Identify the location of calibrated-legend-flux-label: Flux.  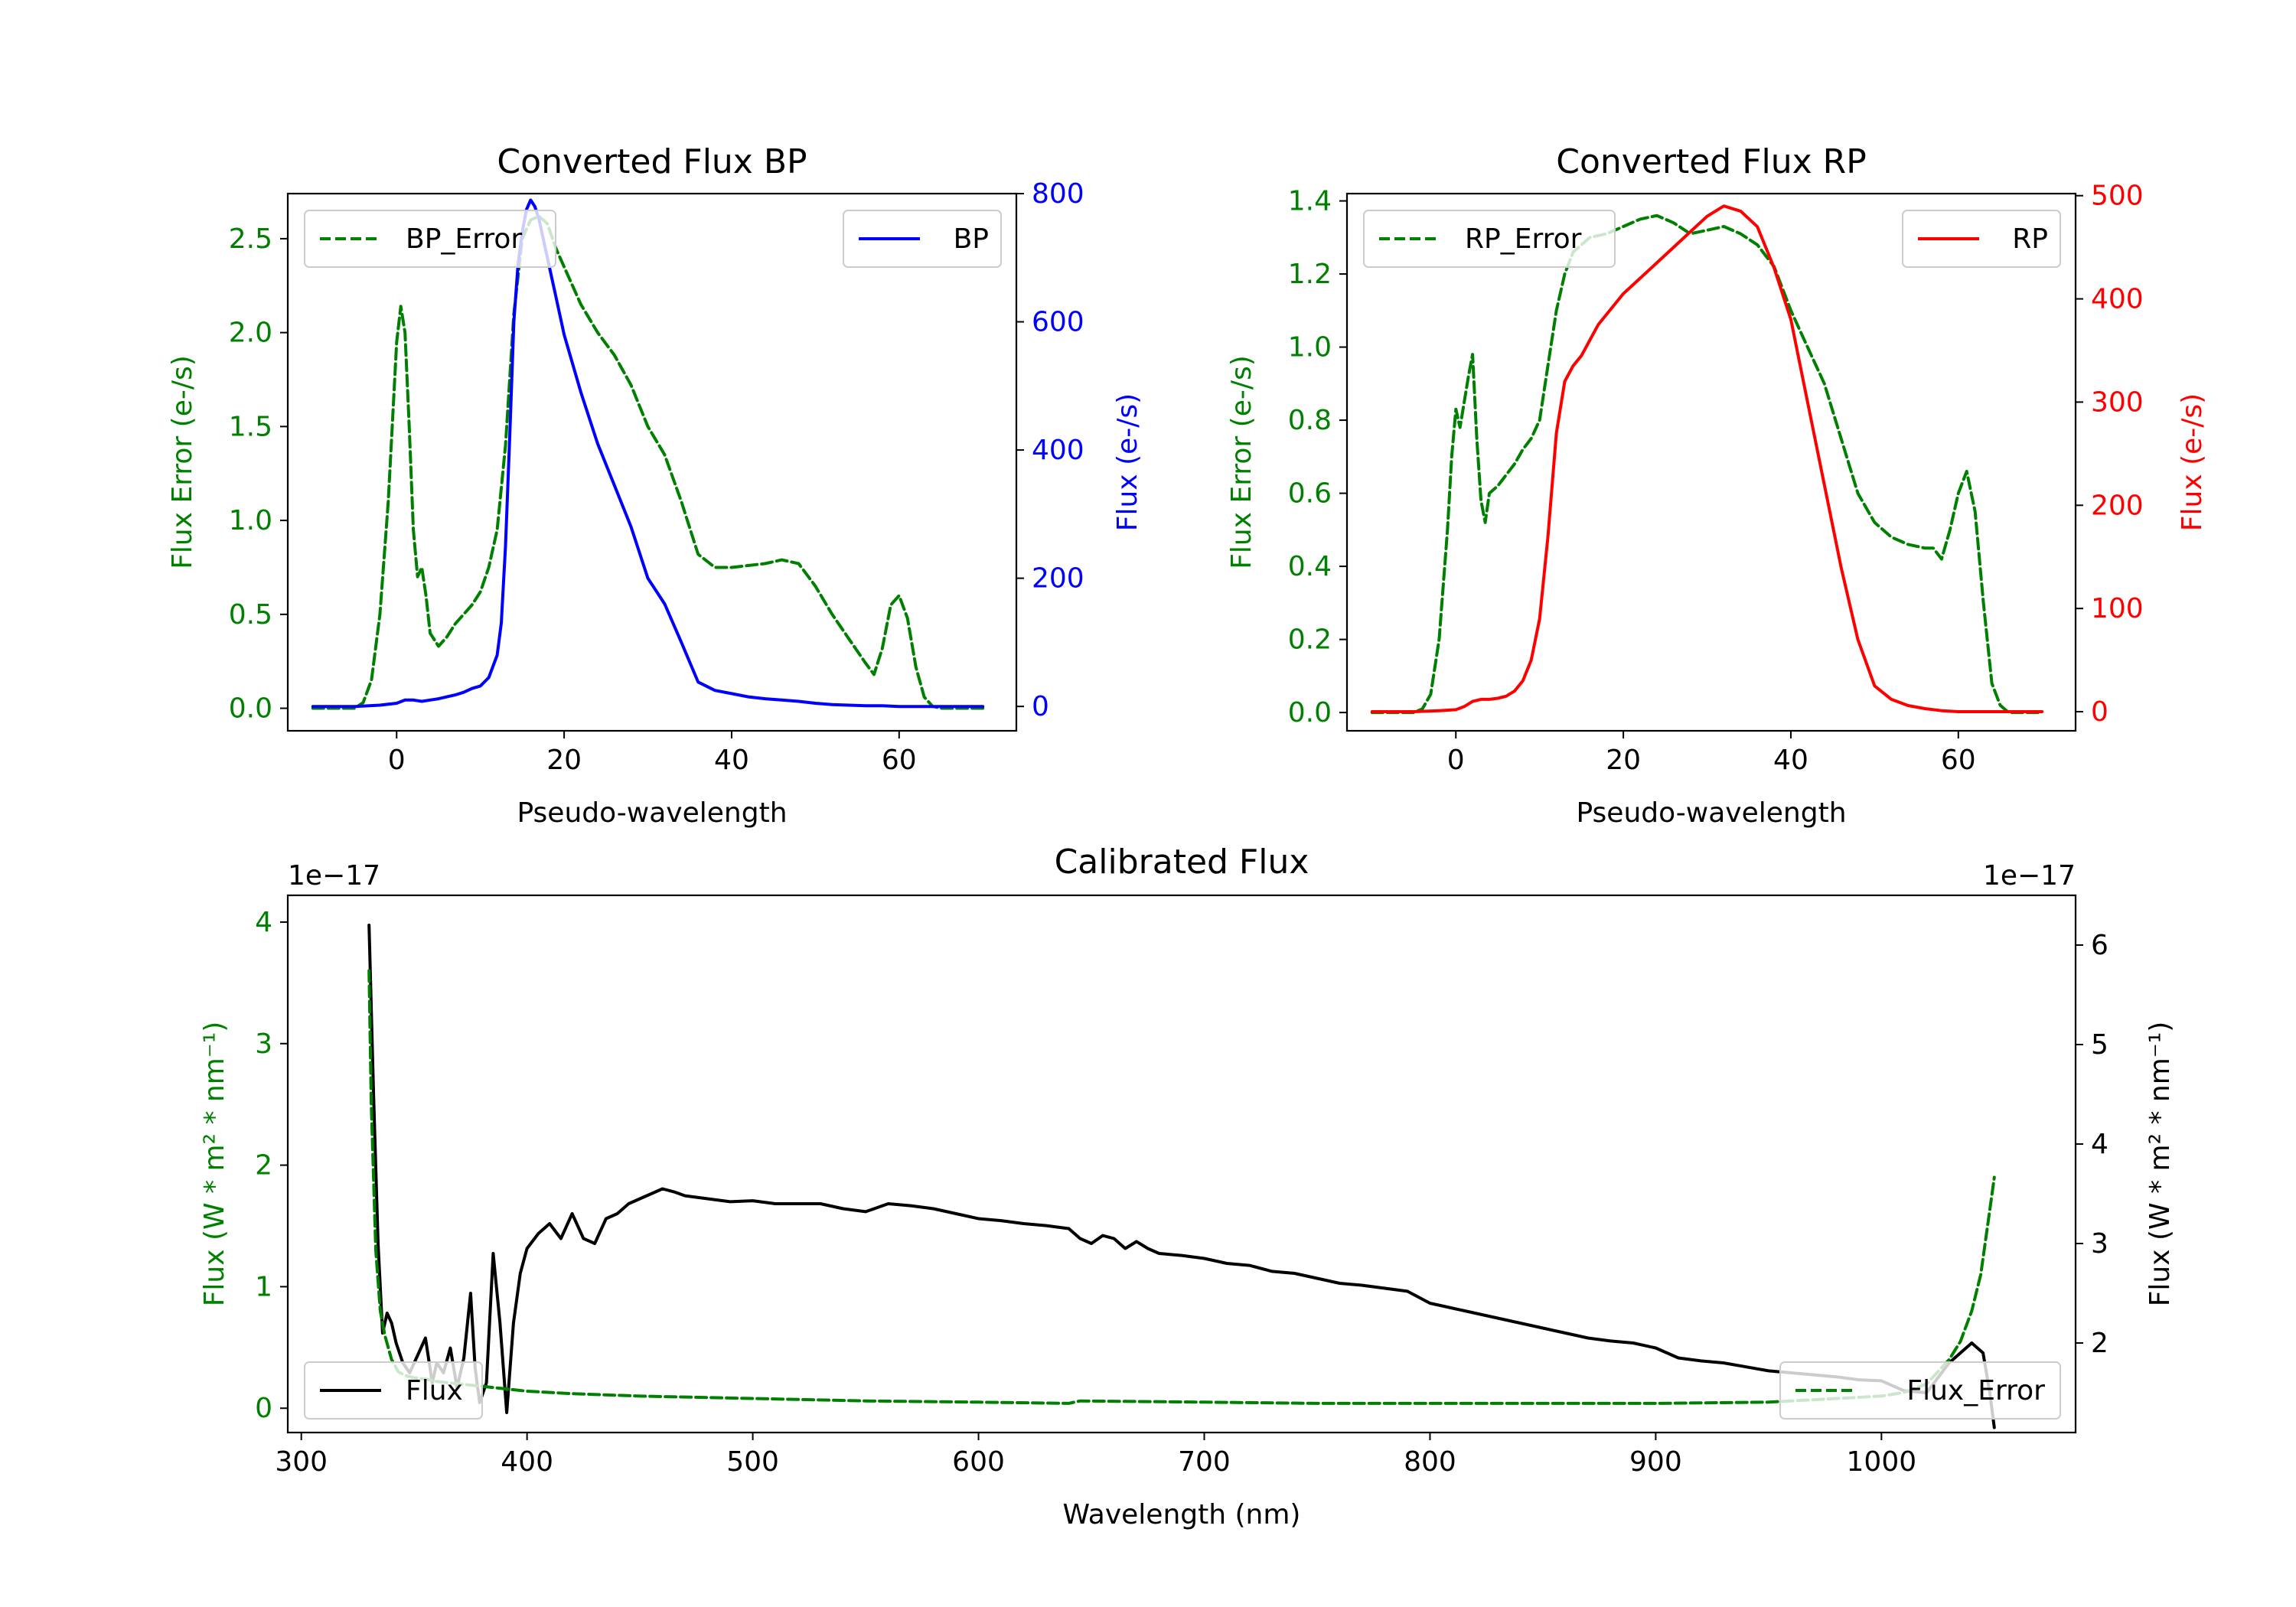
(434, 1391).